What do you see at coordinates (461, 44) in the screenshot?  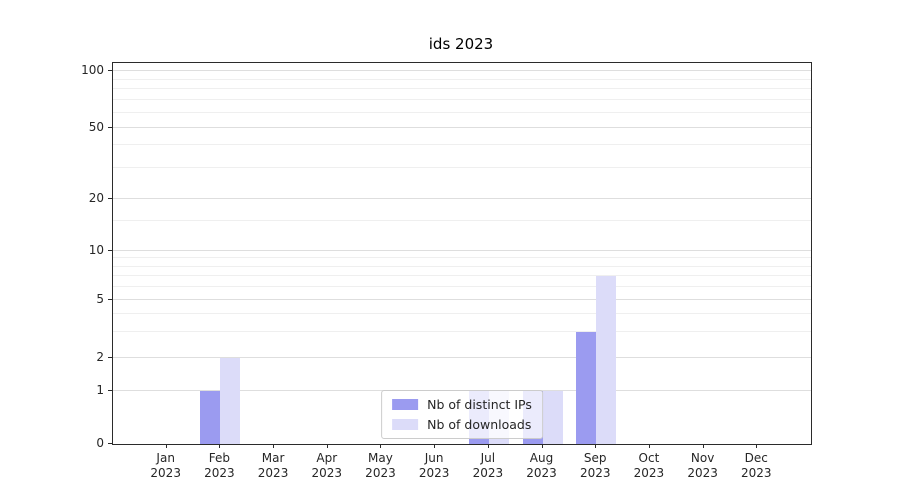 I see `chart-title: ids 2023` at bounding box center [461, 44].